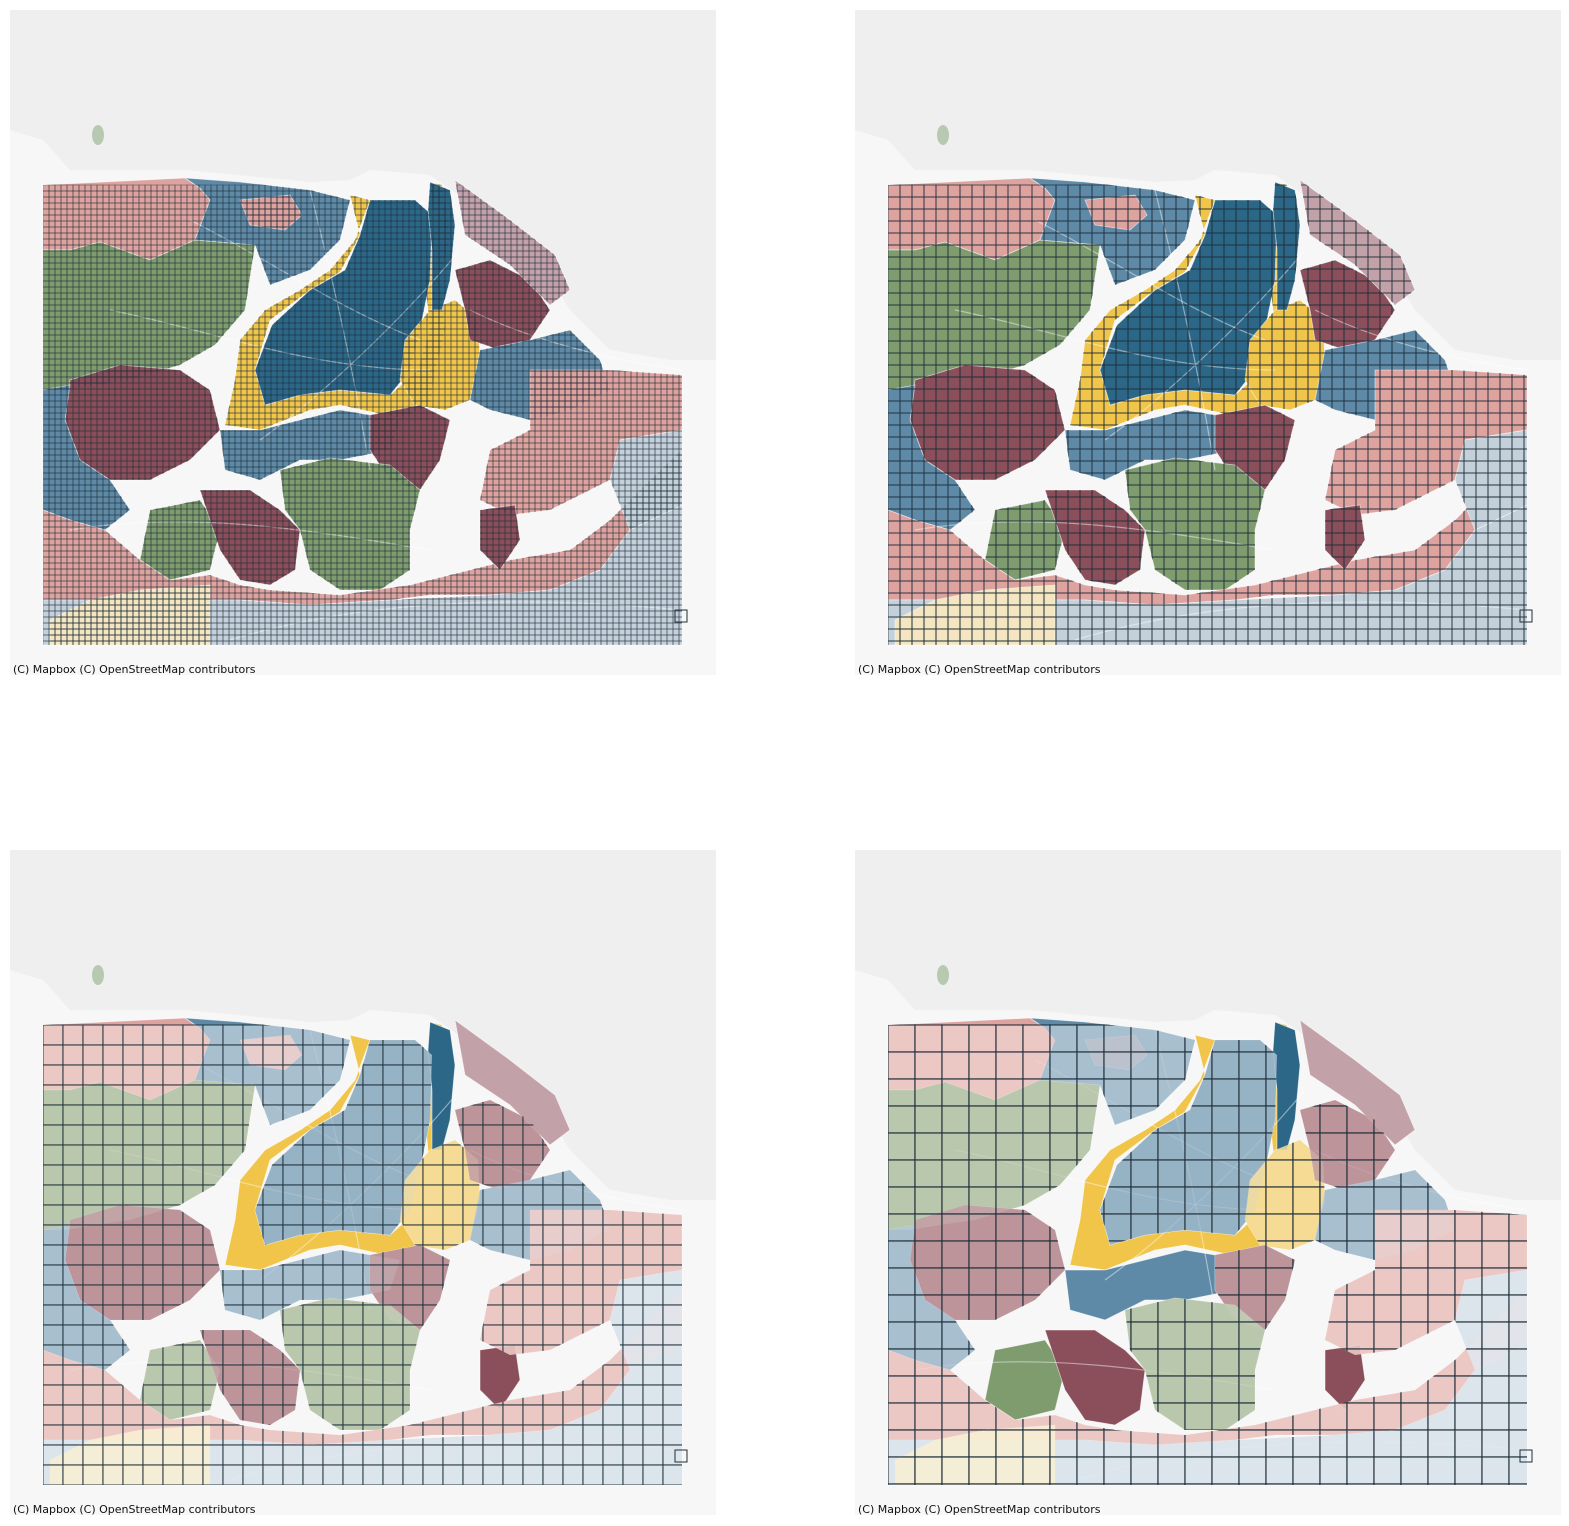 The width and height of the screenshot is (1569, 1526). What do you see at coordinates (441, 246) in the screenshot?
I see `region-east-dark-strip` at bounding box center [441, 246].